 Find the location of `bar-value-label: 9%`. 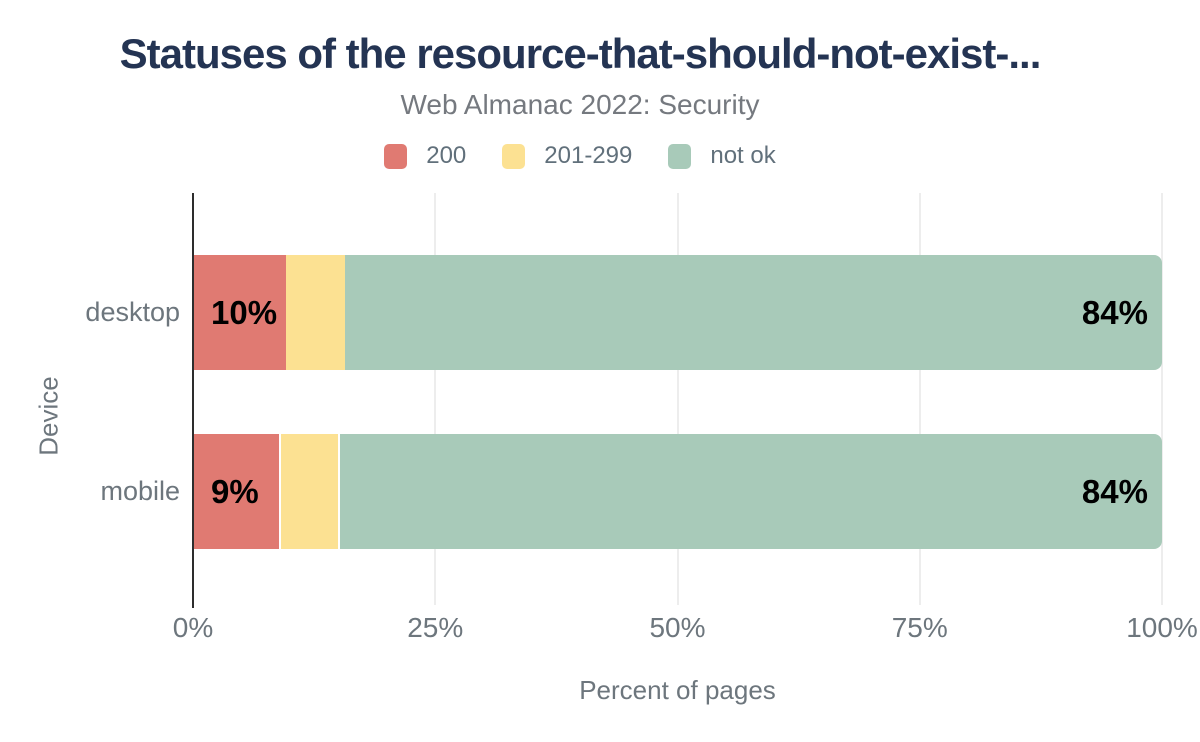

bar-value-label: 9% is located at coordinates (235, 491).